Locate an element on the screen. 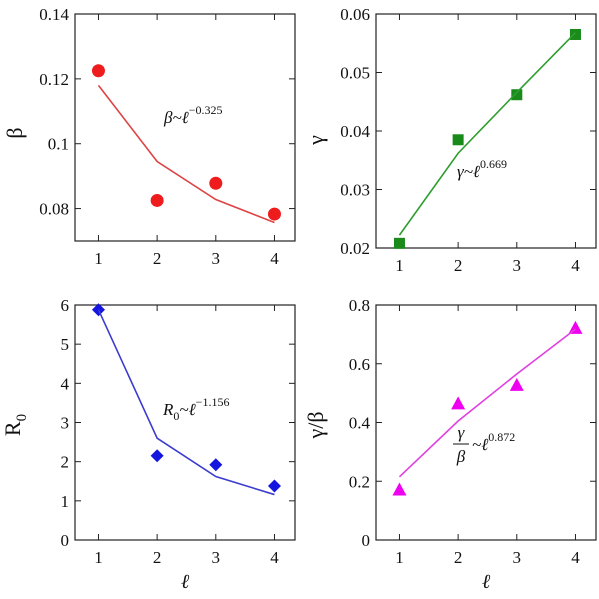  y-axis-label: β is located at coordinates (14, 132).